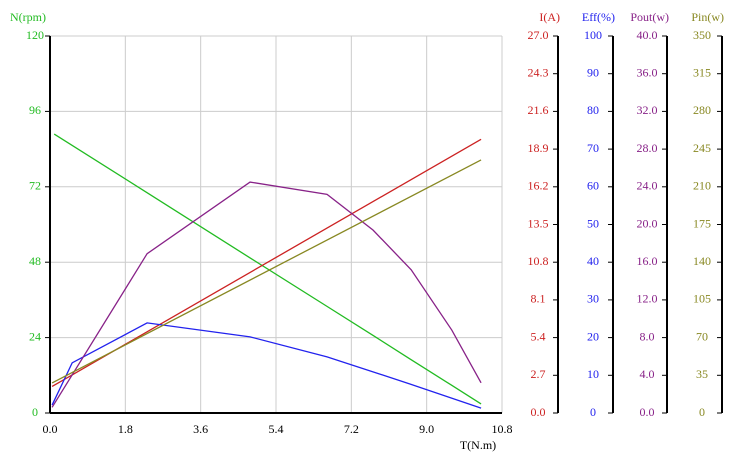 The width and height of the screenshot is (750, 457). Describe the element at coordinates (593, 186) in the screenshot. I see `y-tick-label: 60` at that location.